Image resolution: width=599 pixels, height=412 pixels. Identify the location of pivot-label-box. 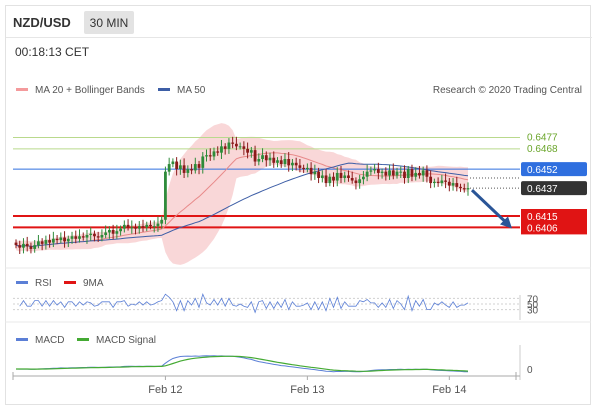
(554, 169).